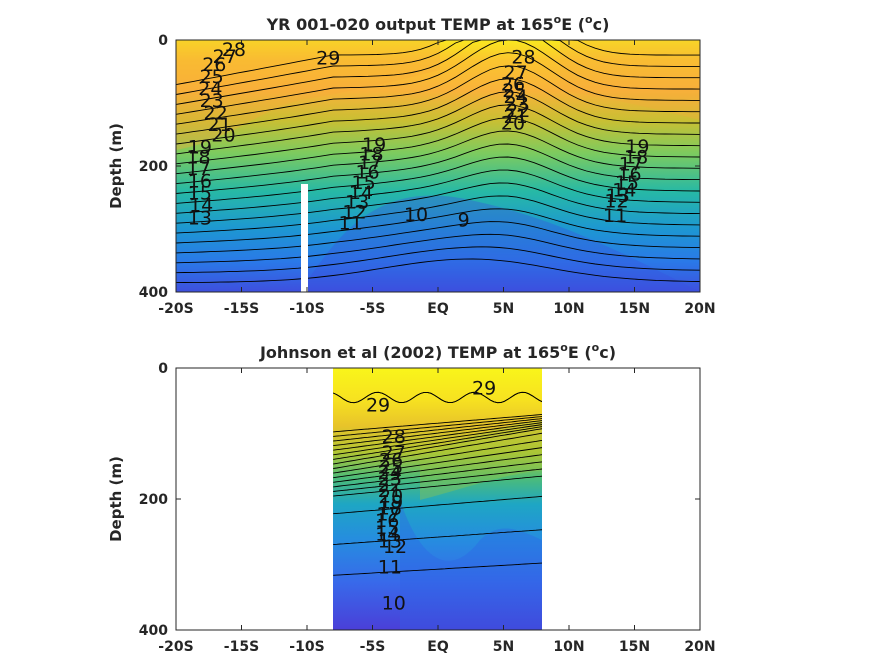 The width and height of the screenshot is (875, 656). What do you see at coordinates (388, 514) in the screenshot?
I see `contour-label: 17` at bounding box center [388, 514].